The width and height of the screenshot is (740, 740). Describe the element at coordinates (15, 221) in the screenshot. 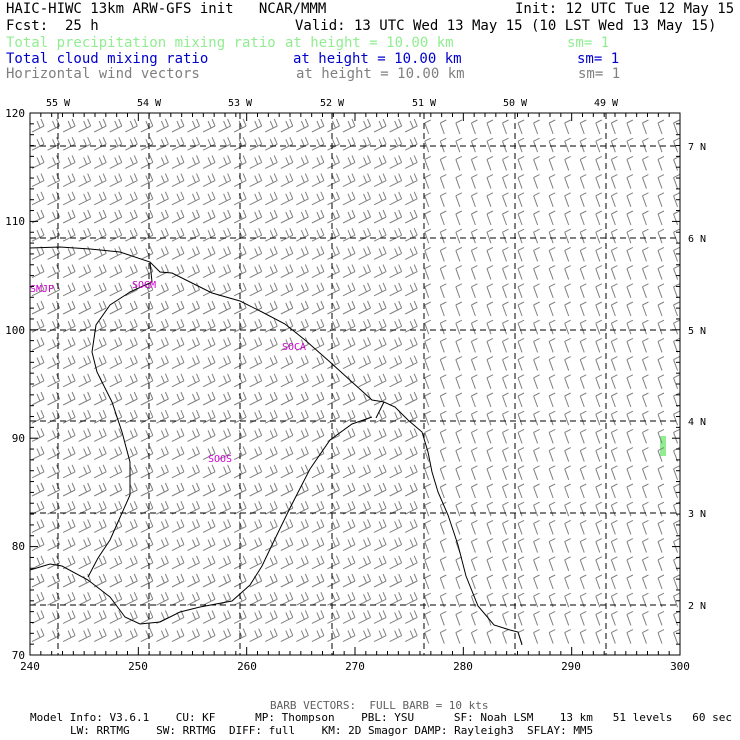

I see `y-tick-label: 110` at that location.